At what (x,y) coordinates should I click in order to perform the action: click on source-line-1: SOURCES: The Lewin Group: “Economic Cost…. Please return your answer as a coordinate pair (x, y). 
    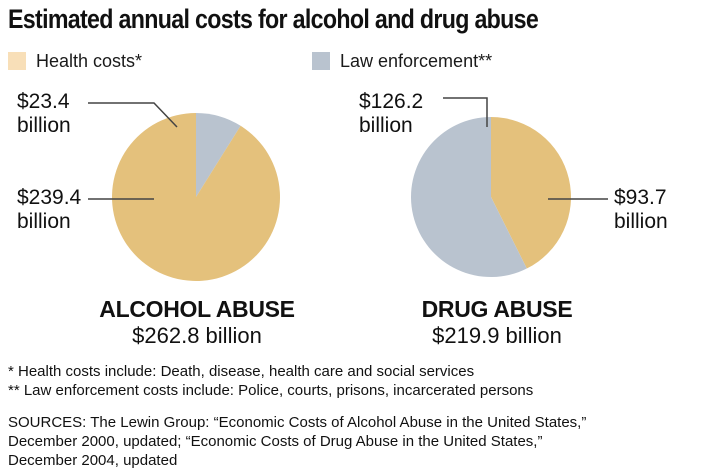
    Looking at the image, I should click on (297, 422).